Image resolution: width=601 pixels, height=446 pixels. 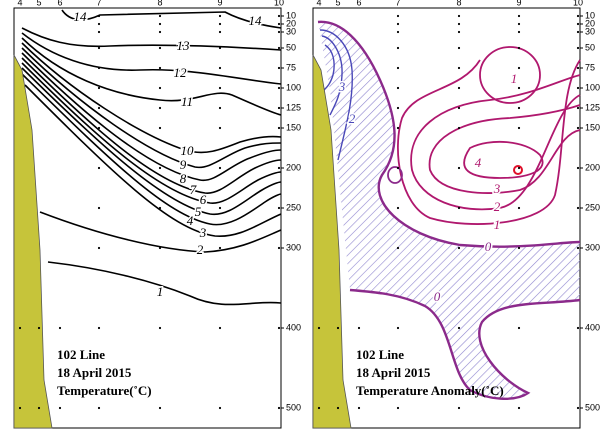 I want to click on station-label: 4, so click(x=318, y=3).